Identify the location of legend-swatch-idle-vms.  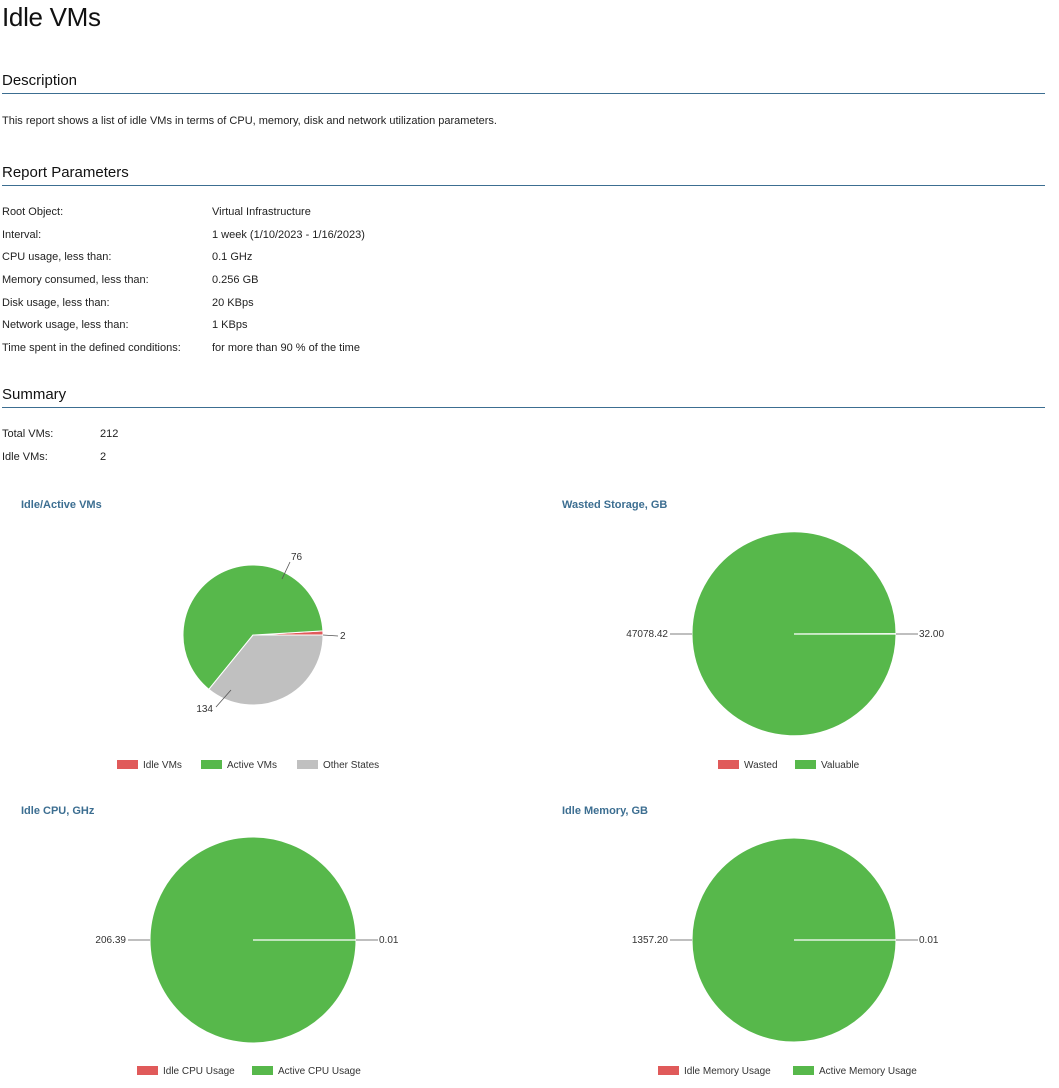
(127, 764).